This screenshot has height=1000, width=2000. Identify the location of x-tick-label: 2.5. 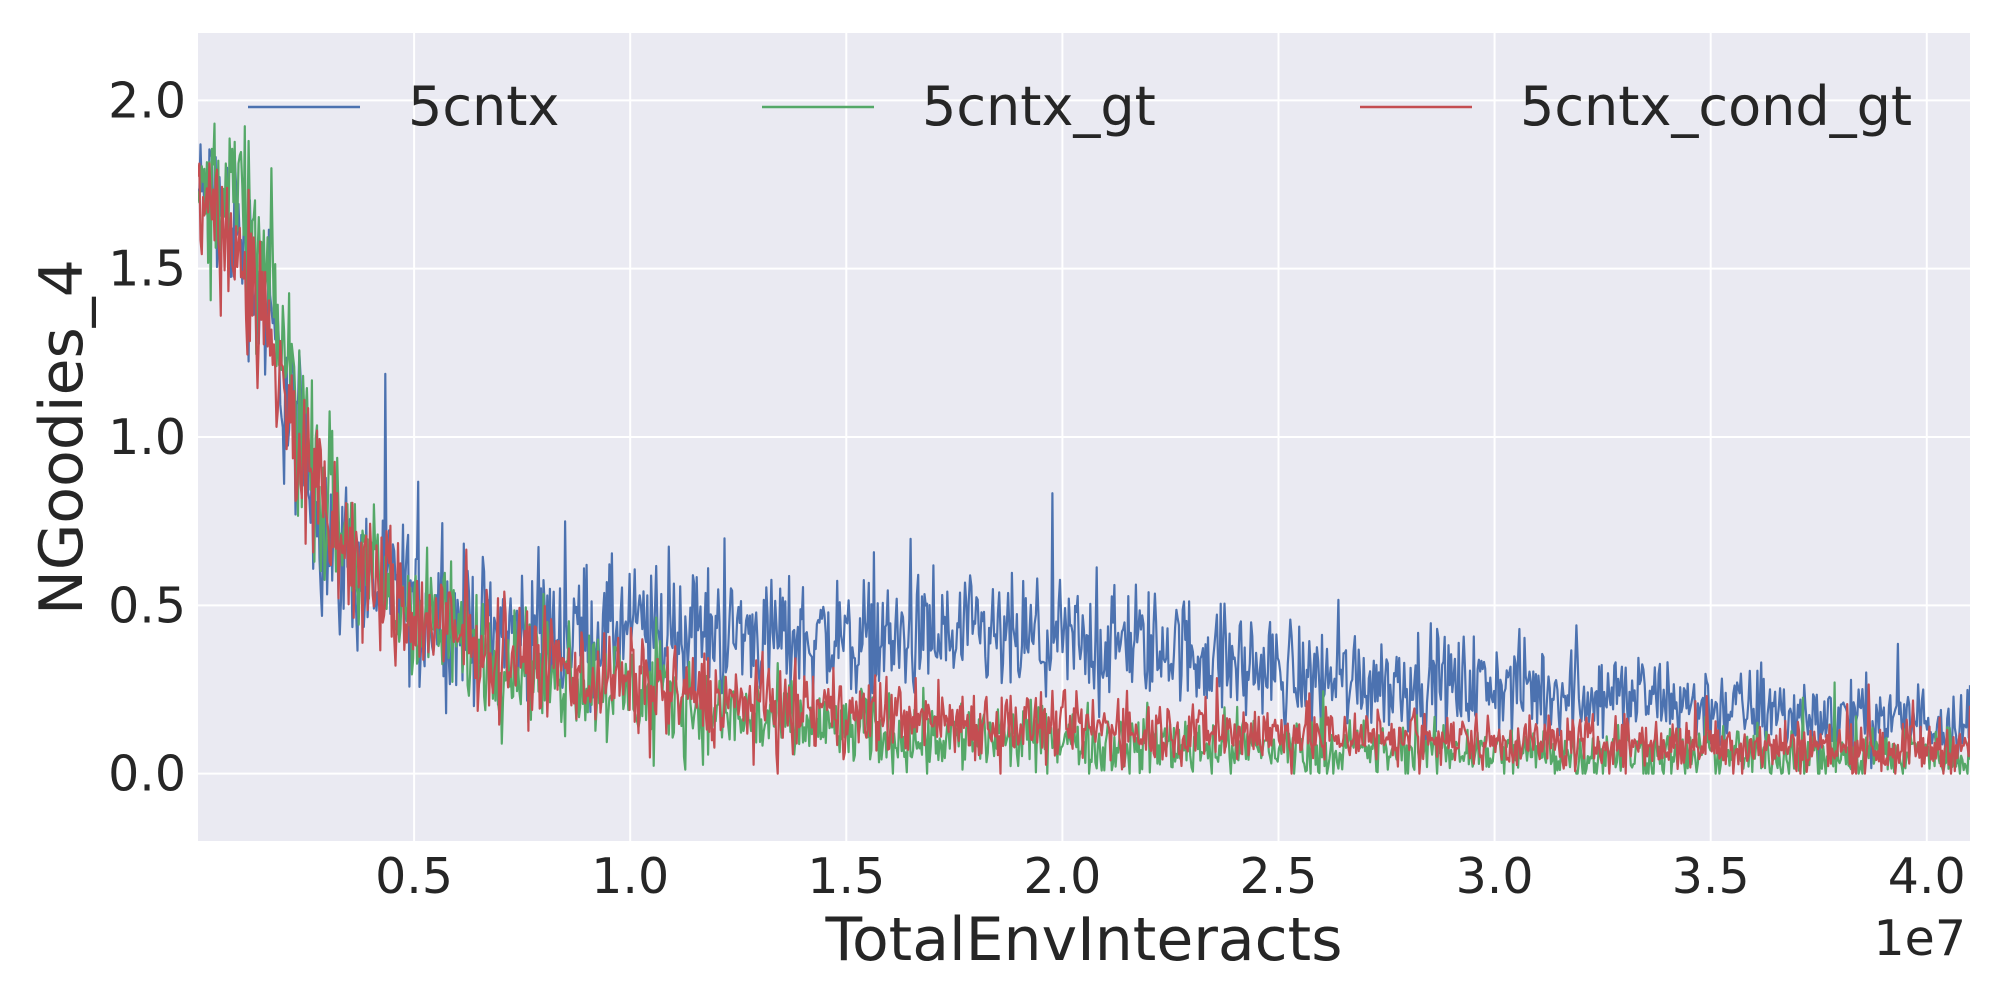
(1279, 876).